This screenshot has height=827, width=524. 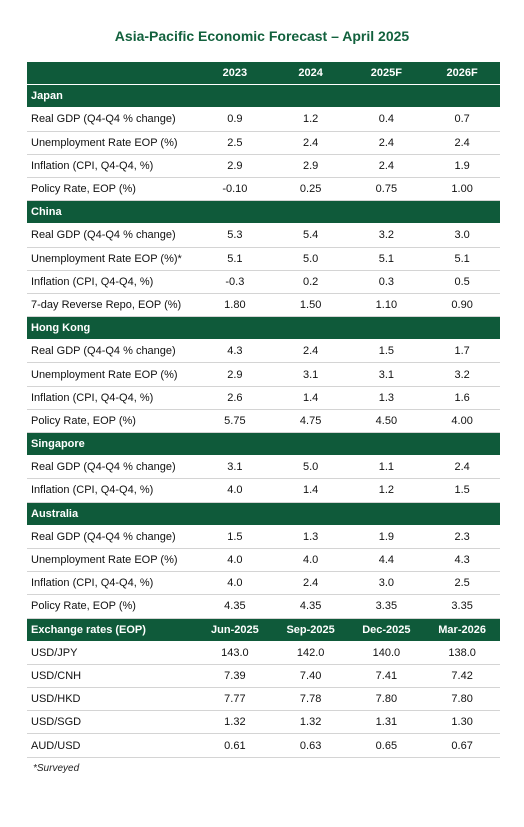 What do you see at coordinates (55, 513) in the screenshot?
I see `section-name: Australia` at bounding box center [55, 513].